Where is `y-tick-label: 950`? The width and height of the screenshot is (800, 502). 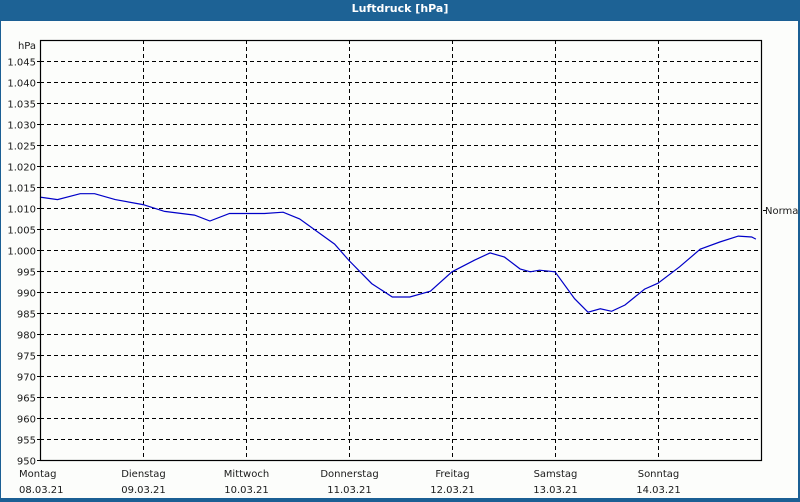
y-tick-label: 950 is located at coordinates (26, 462).